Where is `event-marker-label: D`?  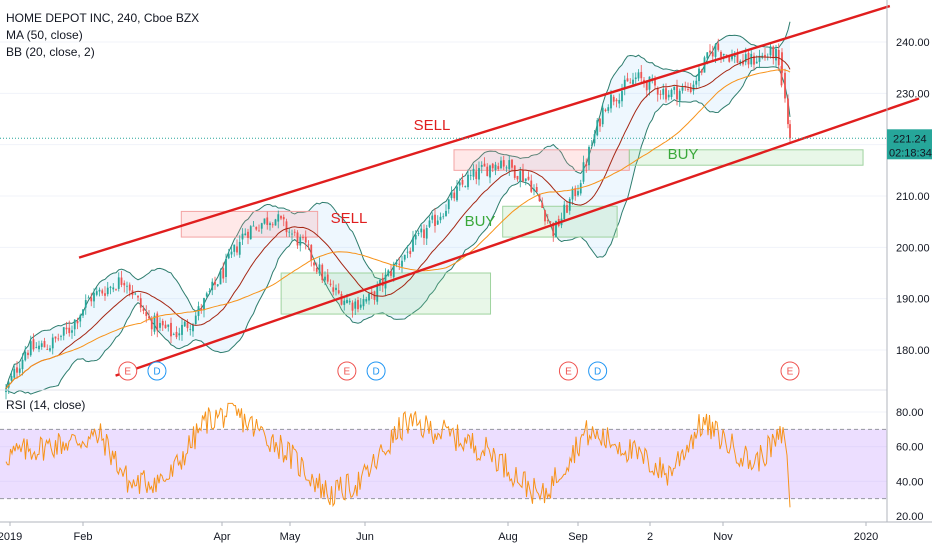 event-marker-label: D is located at coordinates (597, 372).